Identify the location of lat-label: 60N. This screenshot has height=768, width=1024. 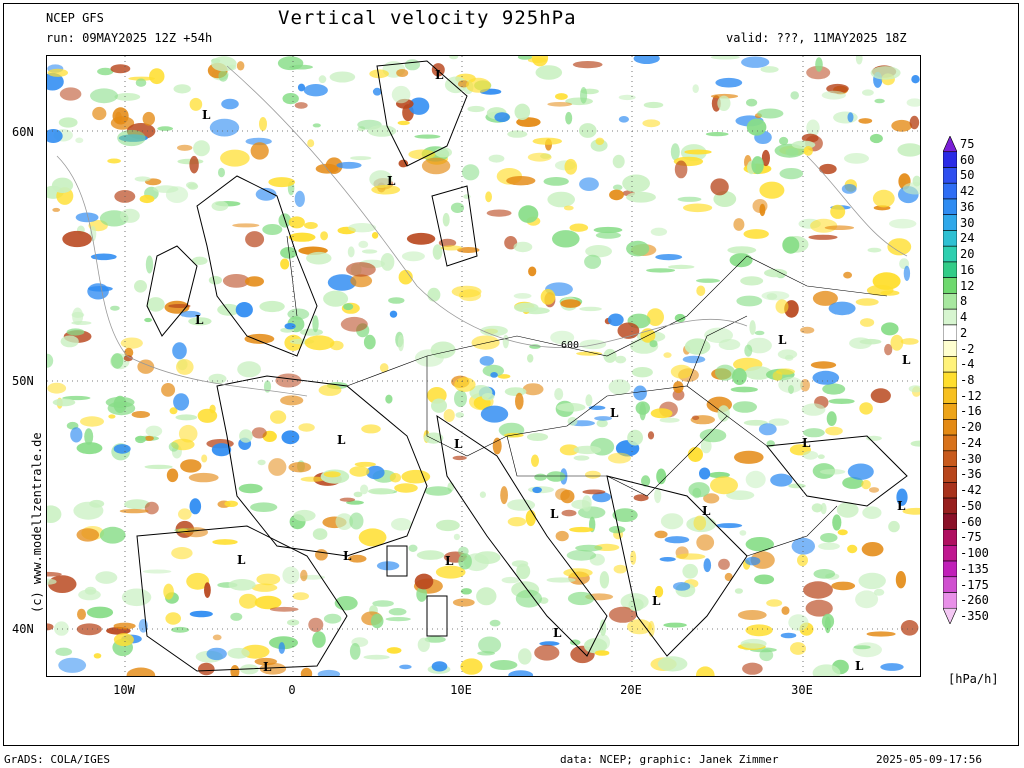
(23, 132).